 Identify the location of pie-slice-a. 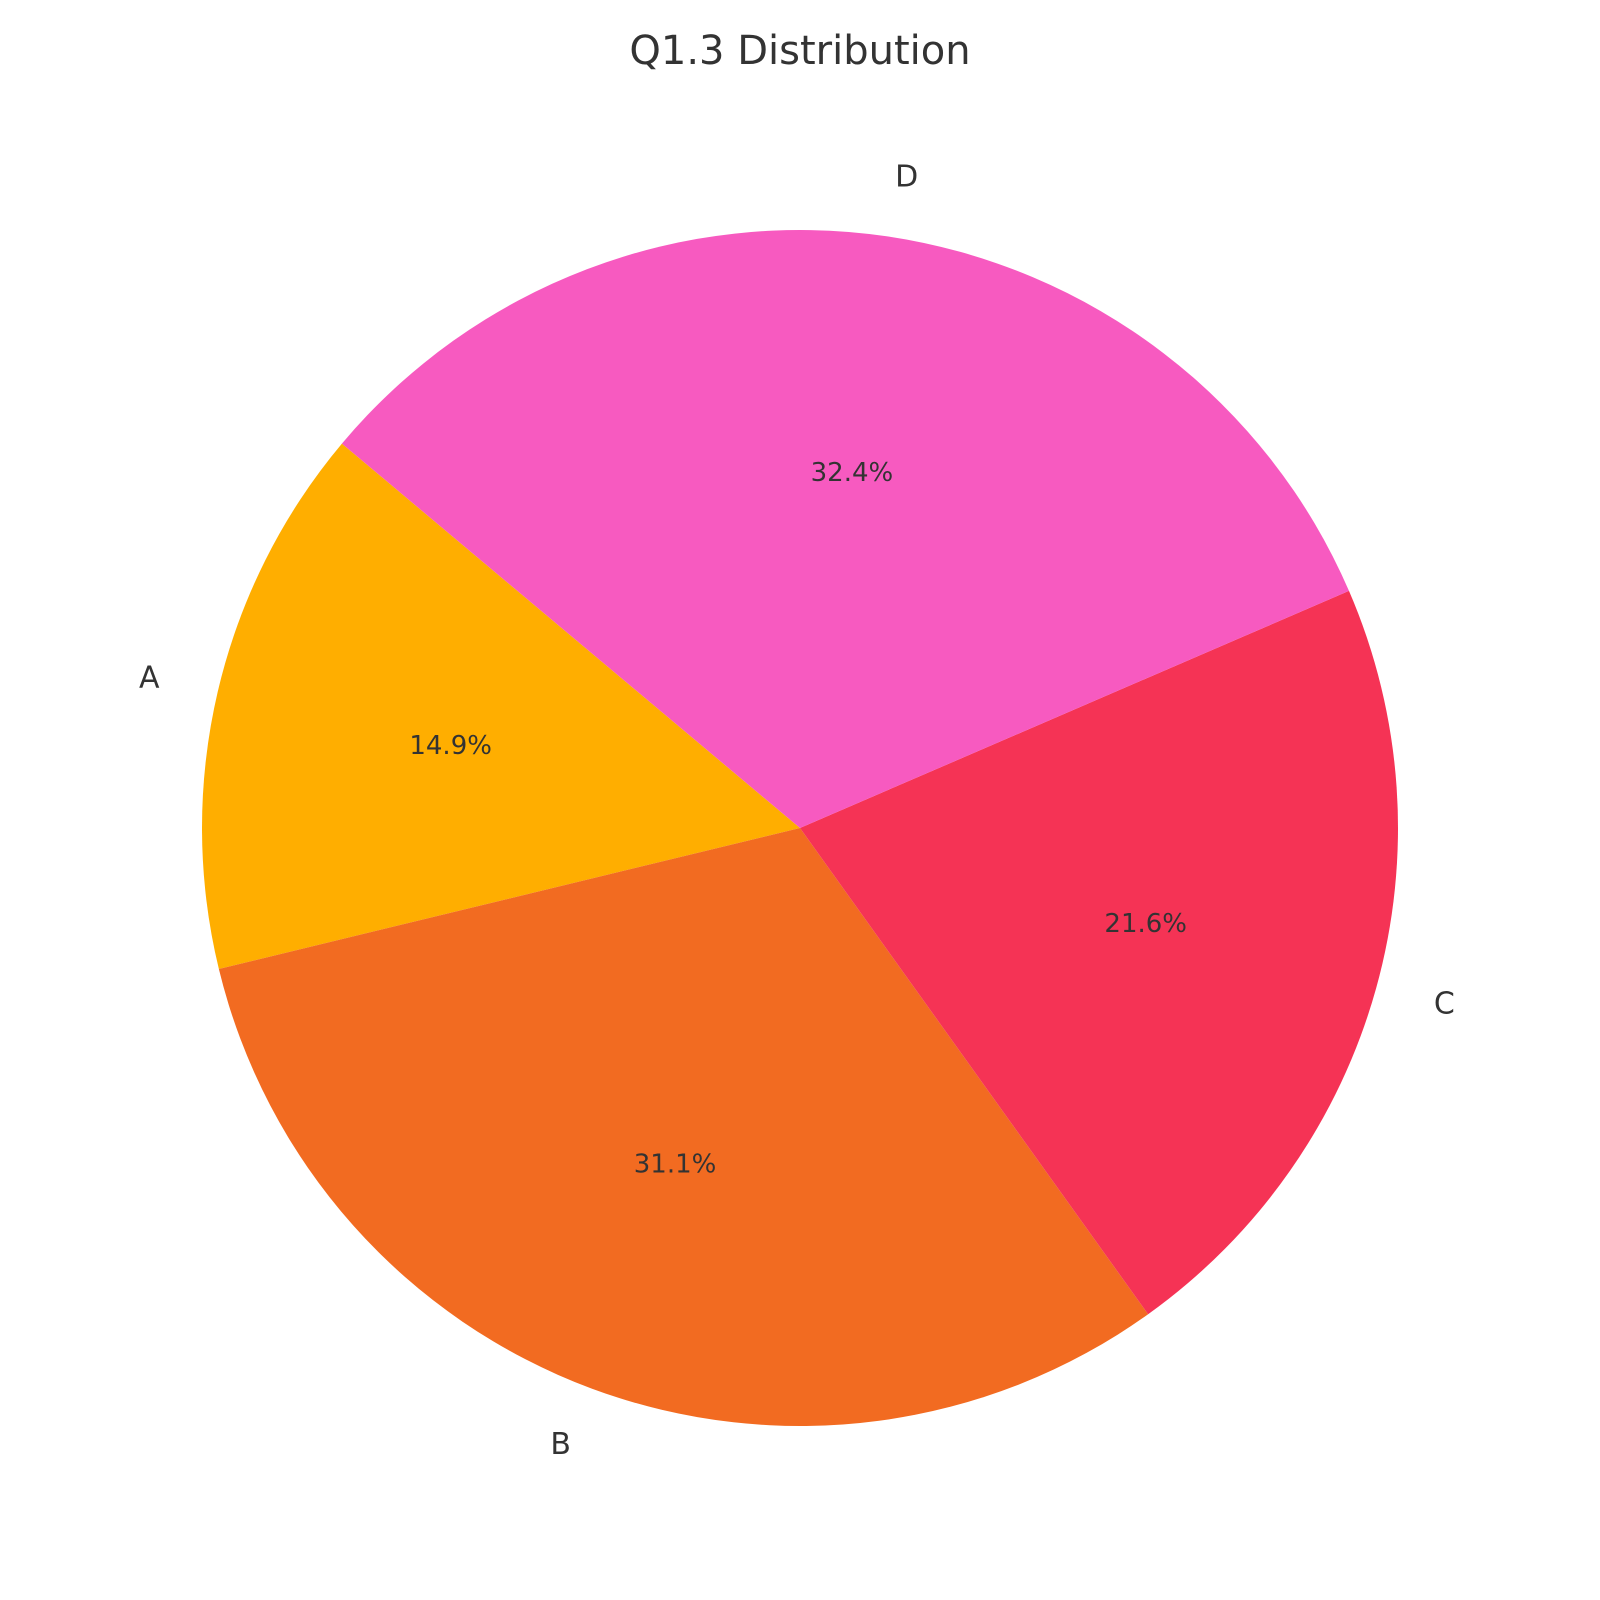
(500, 706).